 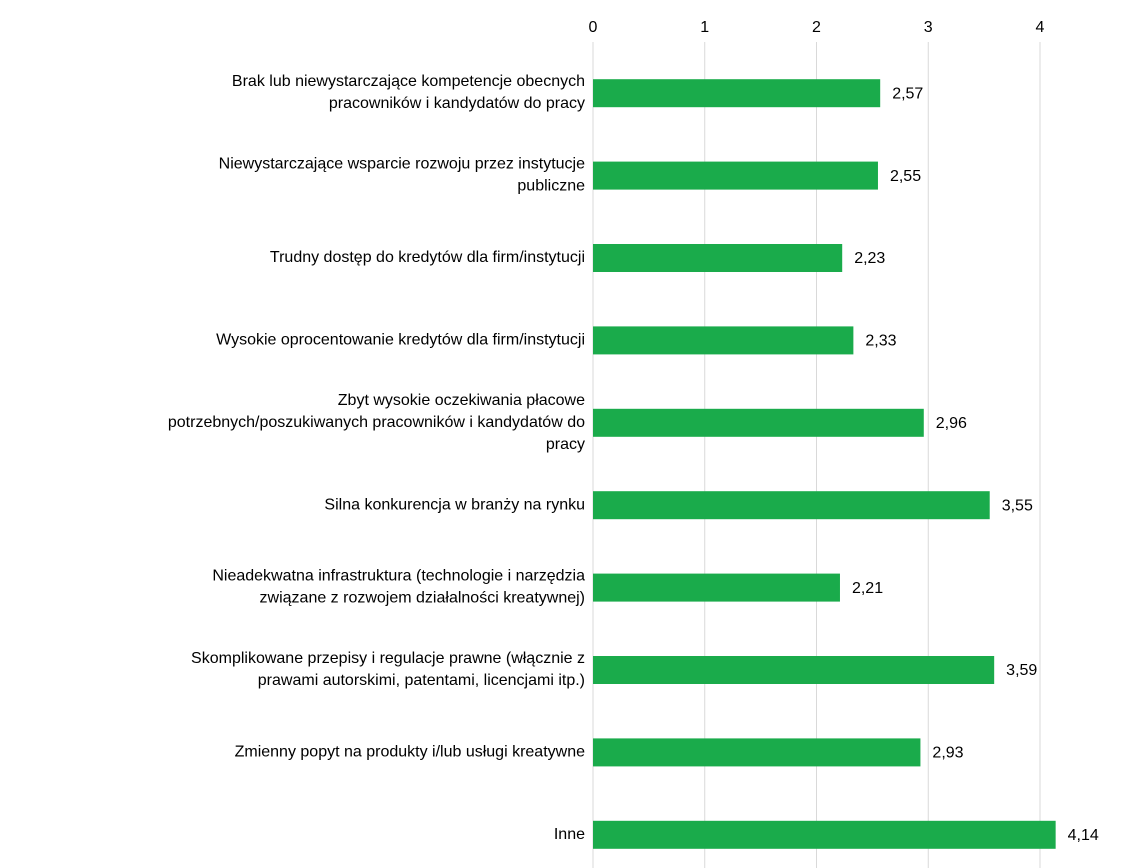 What do you see at coordinates (951, 423) in the screenshot?
I see `value-label: 2,96` at bounding box center [951, 423].